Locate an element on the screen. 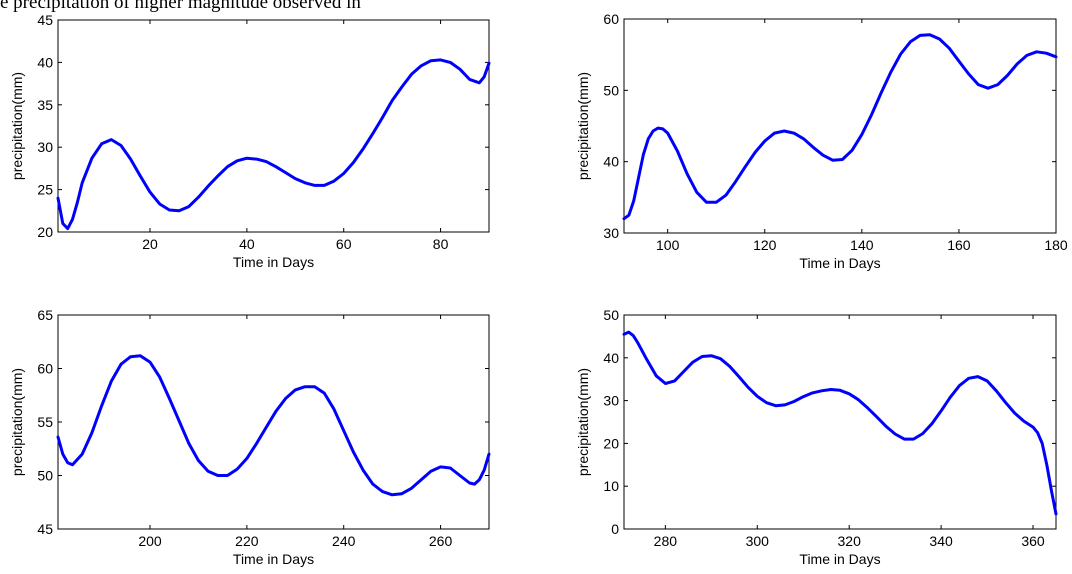  x-tick-label: 100 is located at coordinates (668, 245).